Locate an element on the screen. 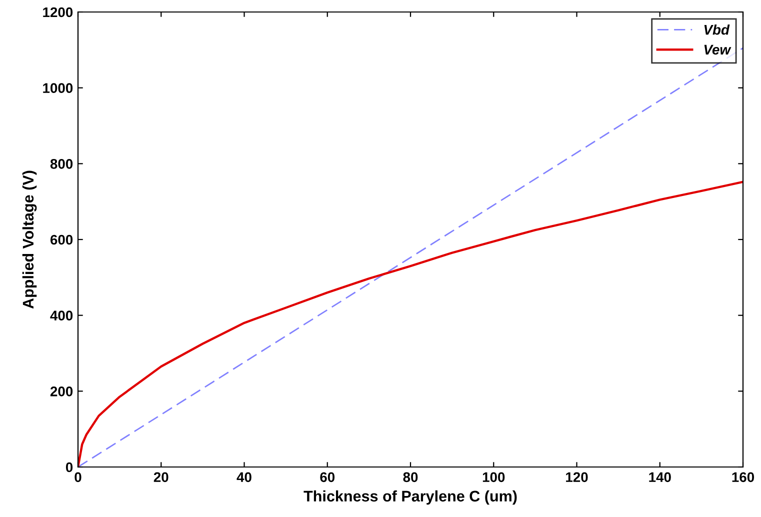 The height and width of the screenshot is (517, 761). legend-label: Vbd is located at coordinates (717, 29).